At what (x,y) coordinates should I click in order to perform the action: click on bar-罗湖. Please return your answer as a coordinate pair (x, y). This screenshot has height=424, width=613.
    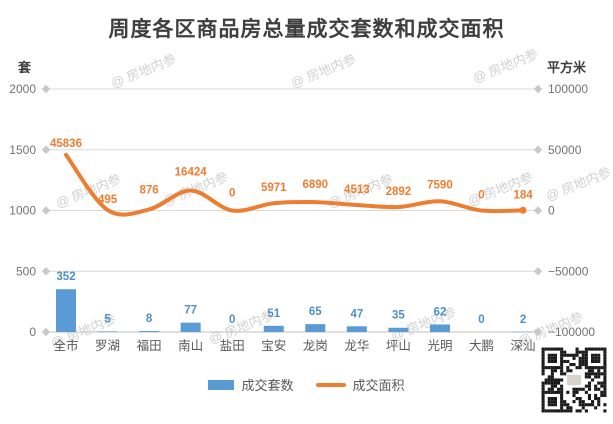
    Looking at the image, I should click on (107, 331).